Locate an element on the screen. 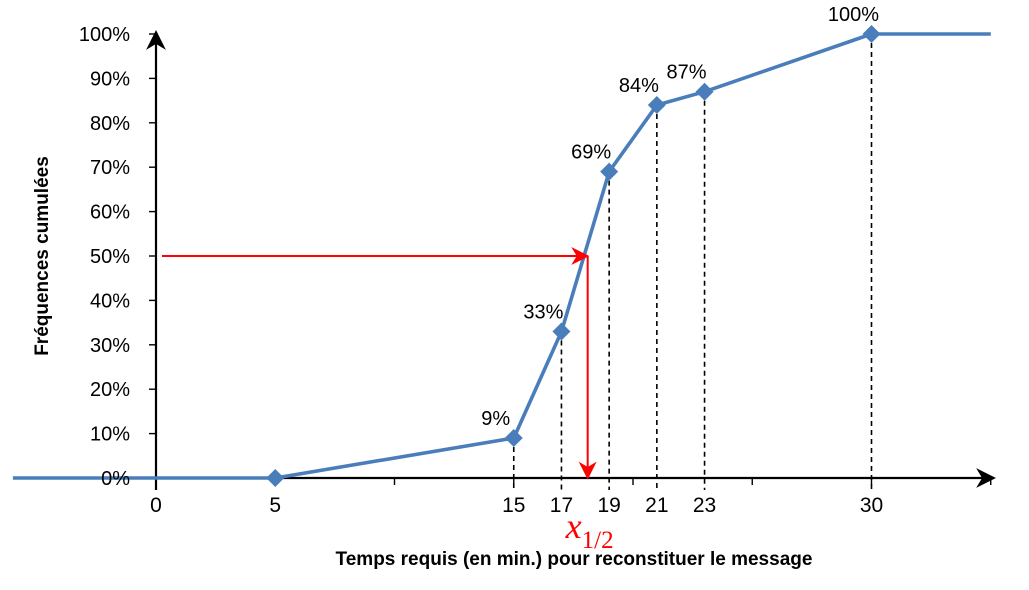  x-tick-label: 15 is located at coordinates (513, 505).